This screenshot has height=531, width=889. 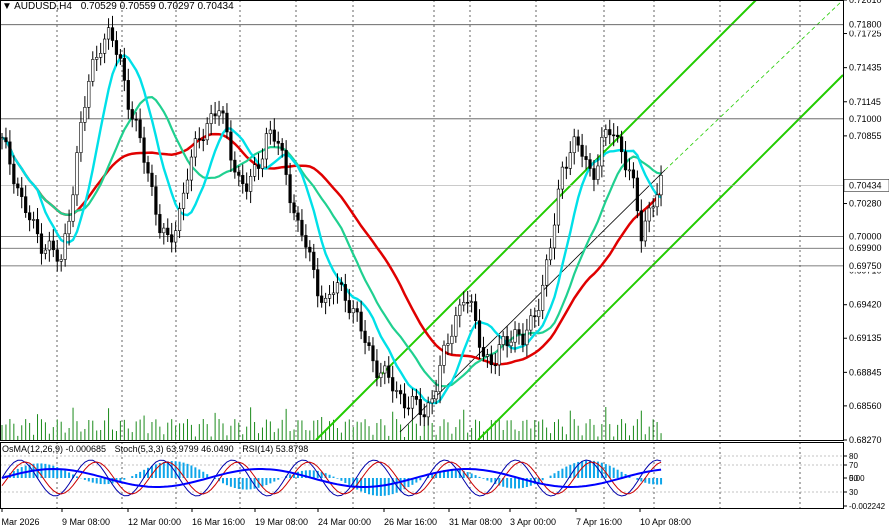 What do you see at coordinates (865, 136) in the screenshot?
I see `price-tick-label: 0.70855` at bounding box center [865, 136].